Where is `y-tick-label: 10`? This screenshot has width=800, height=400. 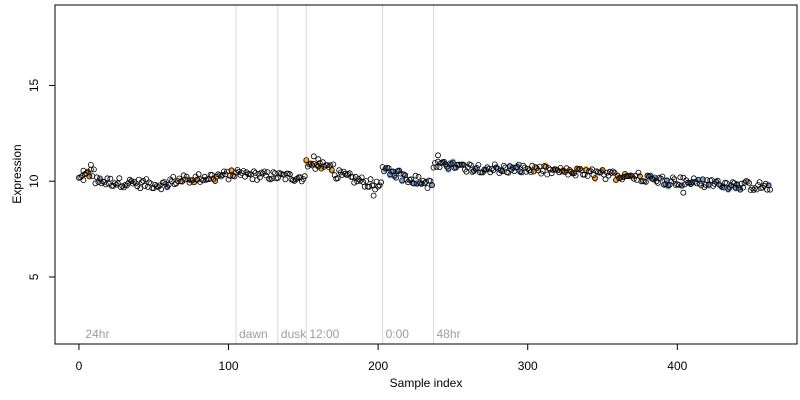 y-tick-label: 10 is located at coordinates (34, 181).